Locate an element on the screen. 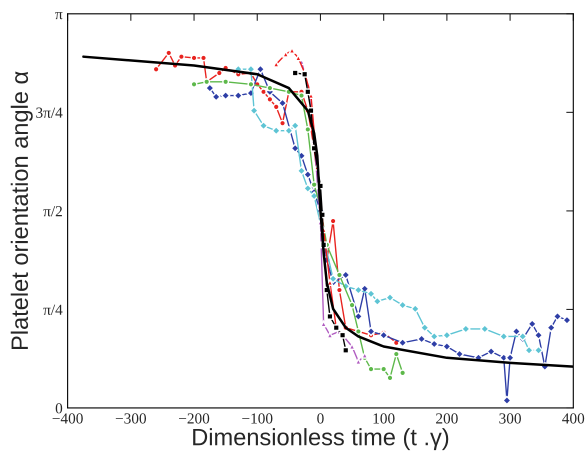  x-tick-label: 200 is located at coordinates (447, 418).